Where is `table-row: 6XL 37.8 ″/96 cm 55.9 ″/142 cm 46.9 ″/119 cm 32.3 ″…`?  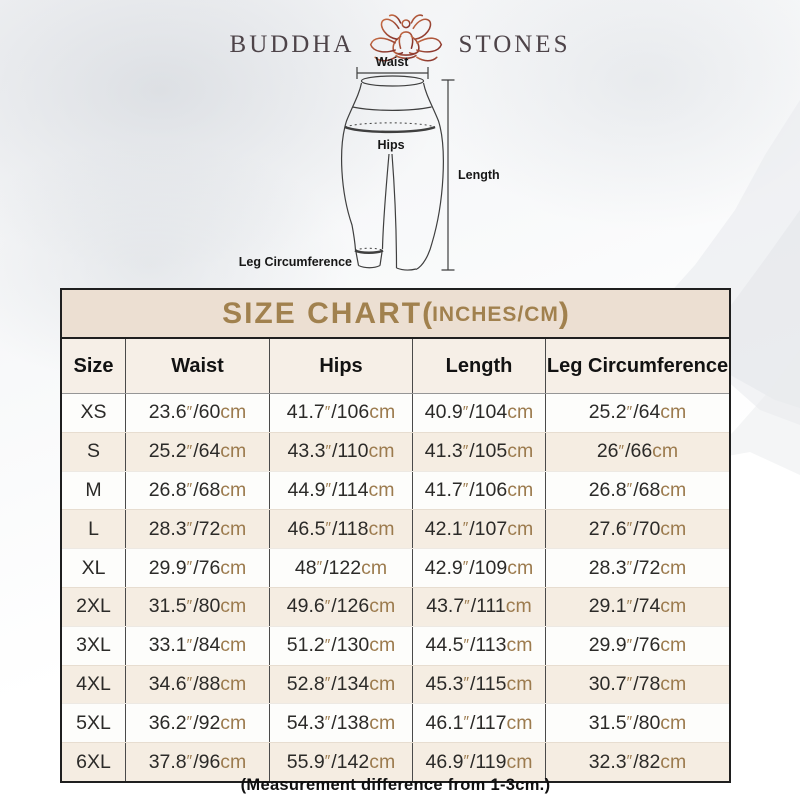 table-row: 6XL 37.8 ″/96 cm 55.9 ″/142 cm 46.9 ″/119 cm 32.3 ″… is located at coordinates (395, 761).